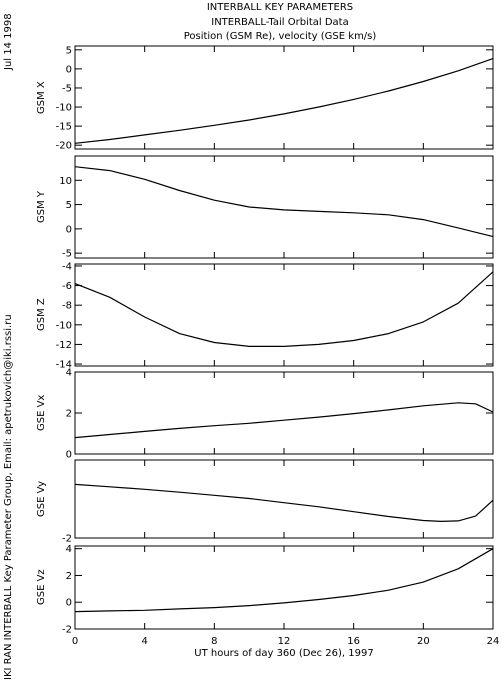  I want to click on chart-title: INTERBALL KEY PARAMETERS, so click(280, 7).